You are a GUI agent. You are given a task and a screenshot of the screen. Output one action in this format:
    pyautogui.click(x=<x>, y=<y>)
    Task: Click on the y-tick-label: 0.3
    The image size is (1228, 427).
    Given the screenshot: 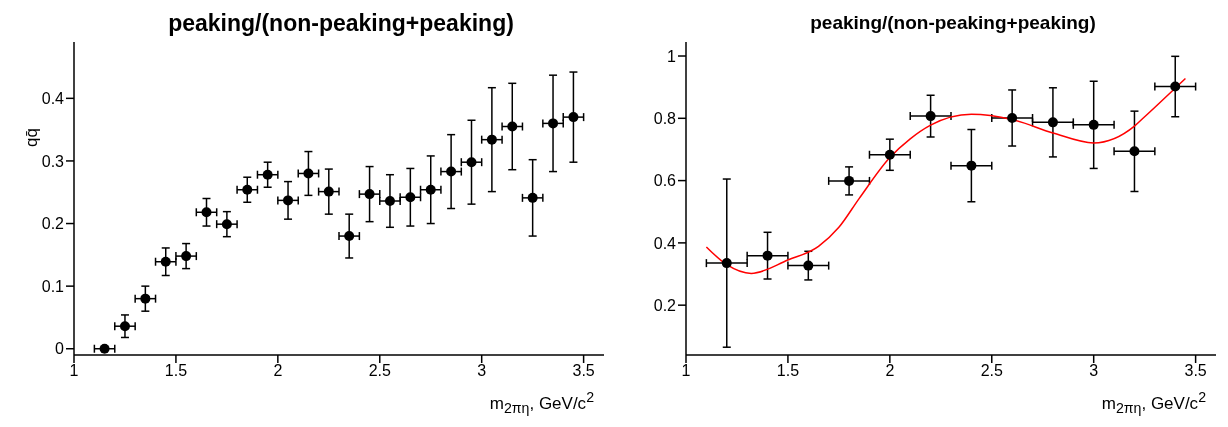 What is the action you would take?
    pyautogui.click(x=53, y=161)
    